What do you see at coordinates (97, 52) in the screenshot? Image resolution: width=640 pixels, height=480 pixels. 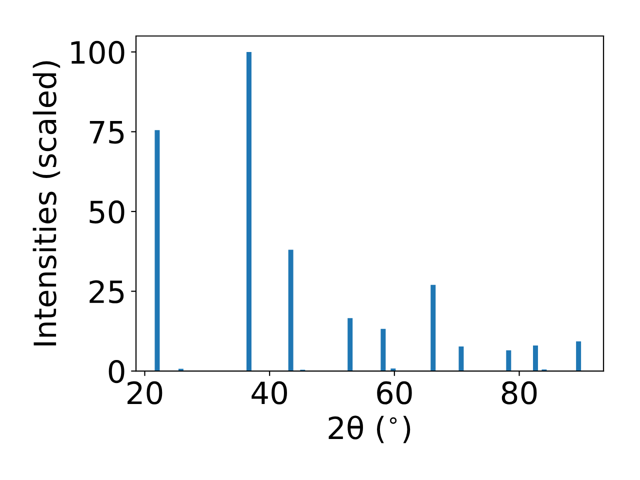 I see `y-tick-label: 100` at bounding box center [97, 52].